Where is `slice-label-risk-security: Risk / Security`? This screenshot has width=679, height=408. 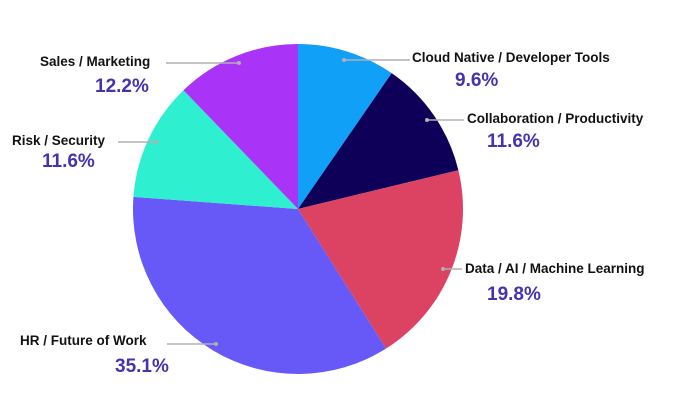 slice-label-risk-security: Risk / Security is located at coordinates (59, 140).